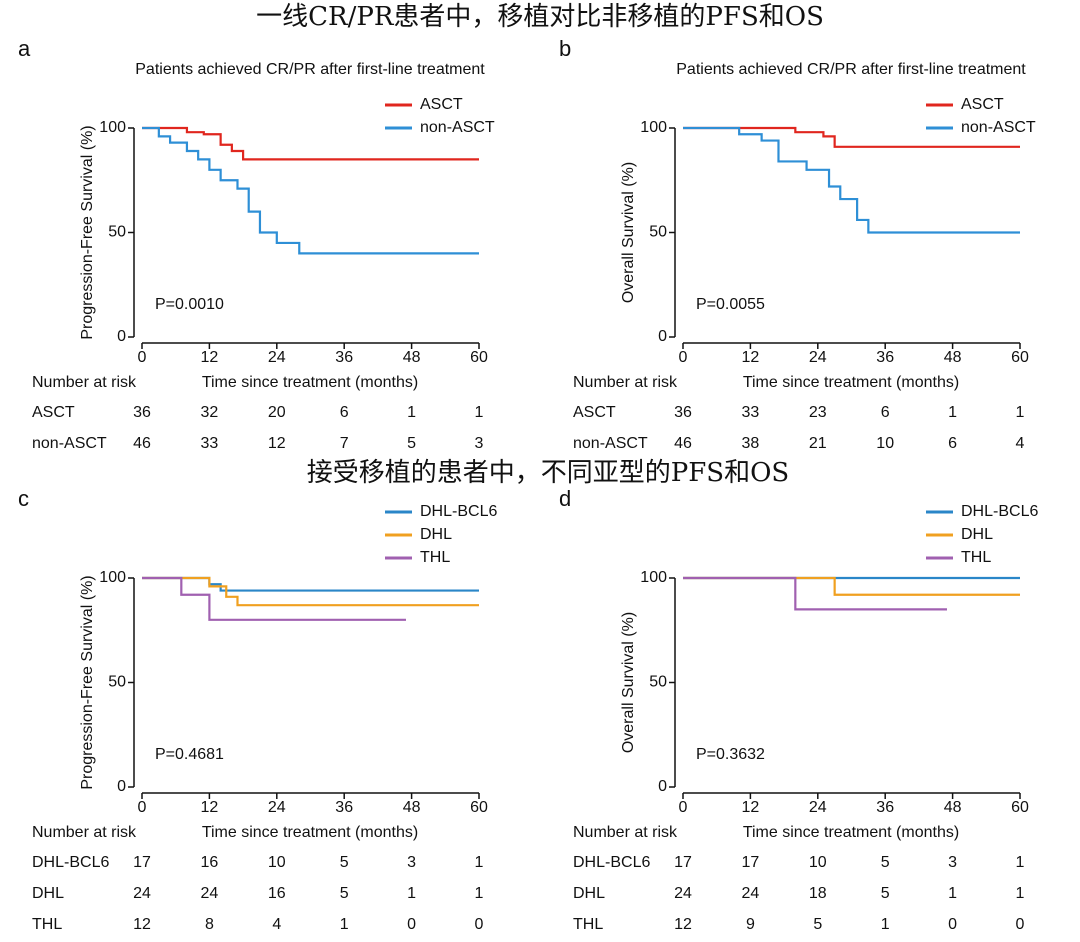 Image resolution: width=1080 pixels, height=942 pixels. Describe the element at coordinates (48, 893) in the screenshot. I see `risk-row-name: DHL` at that location.